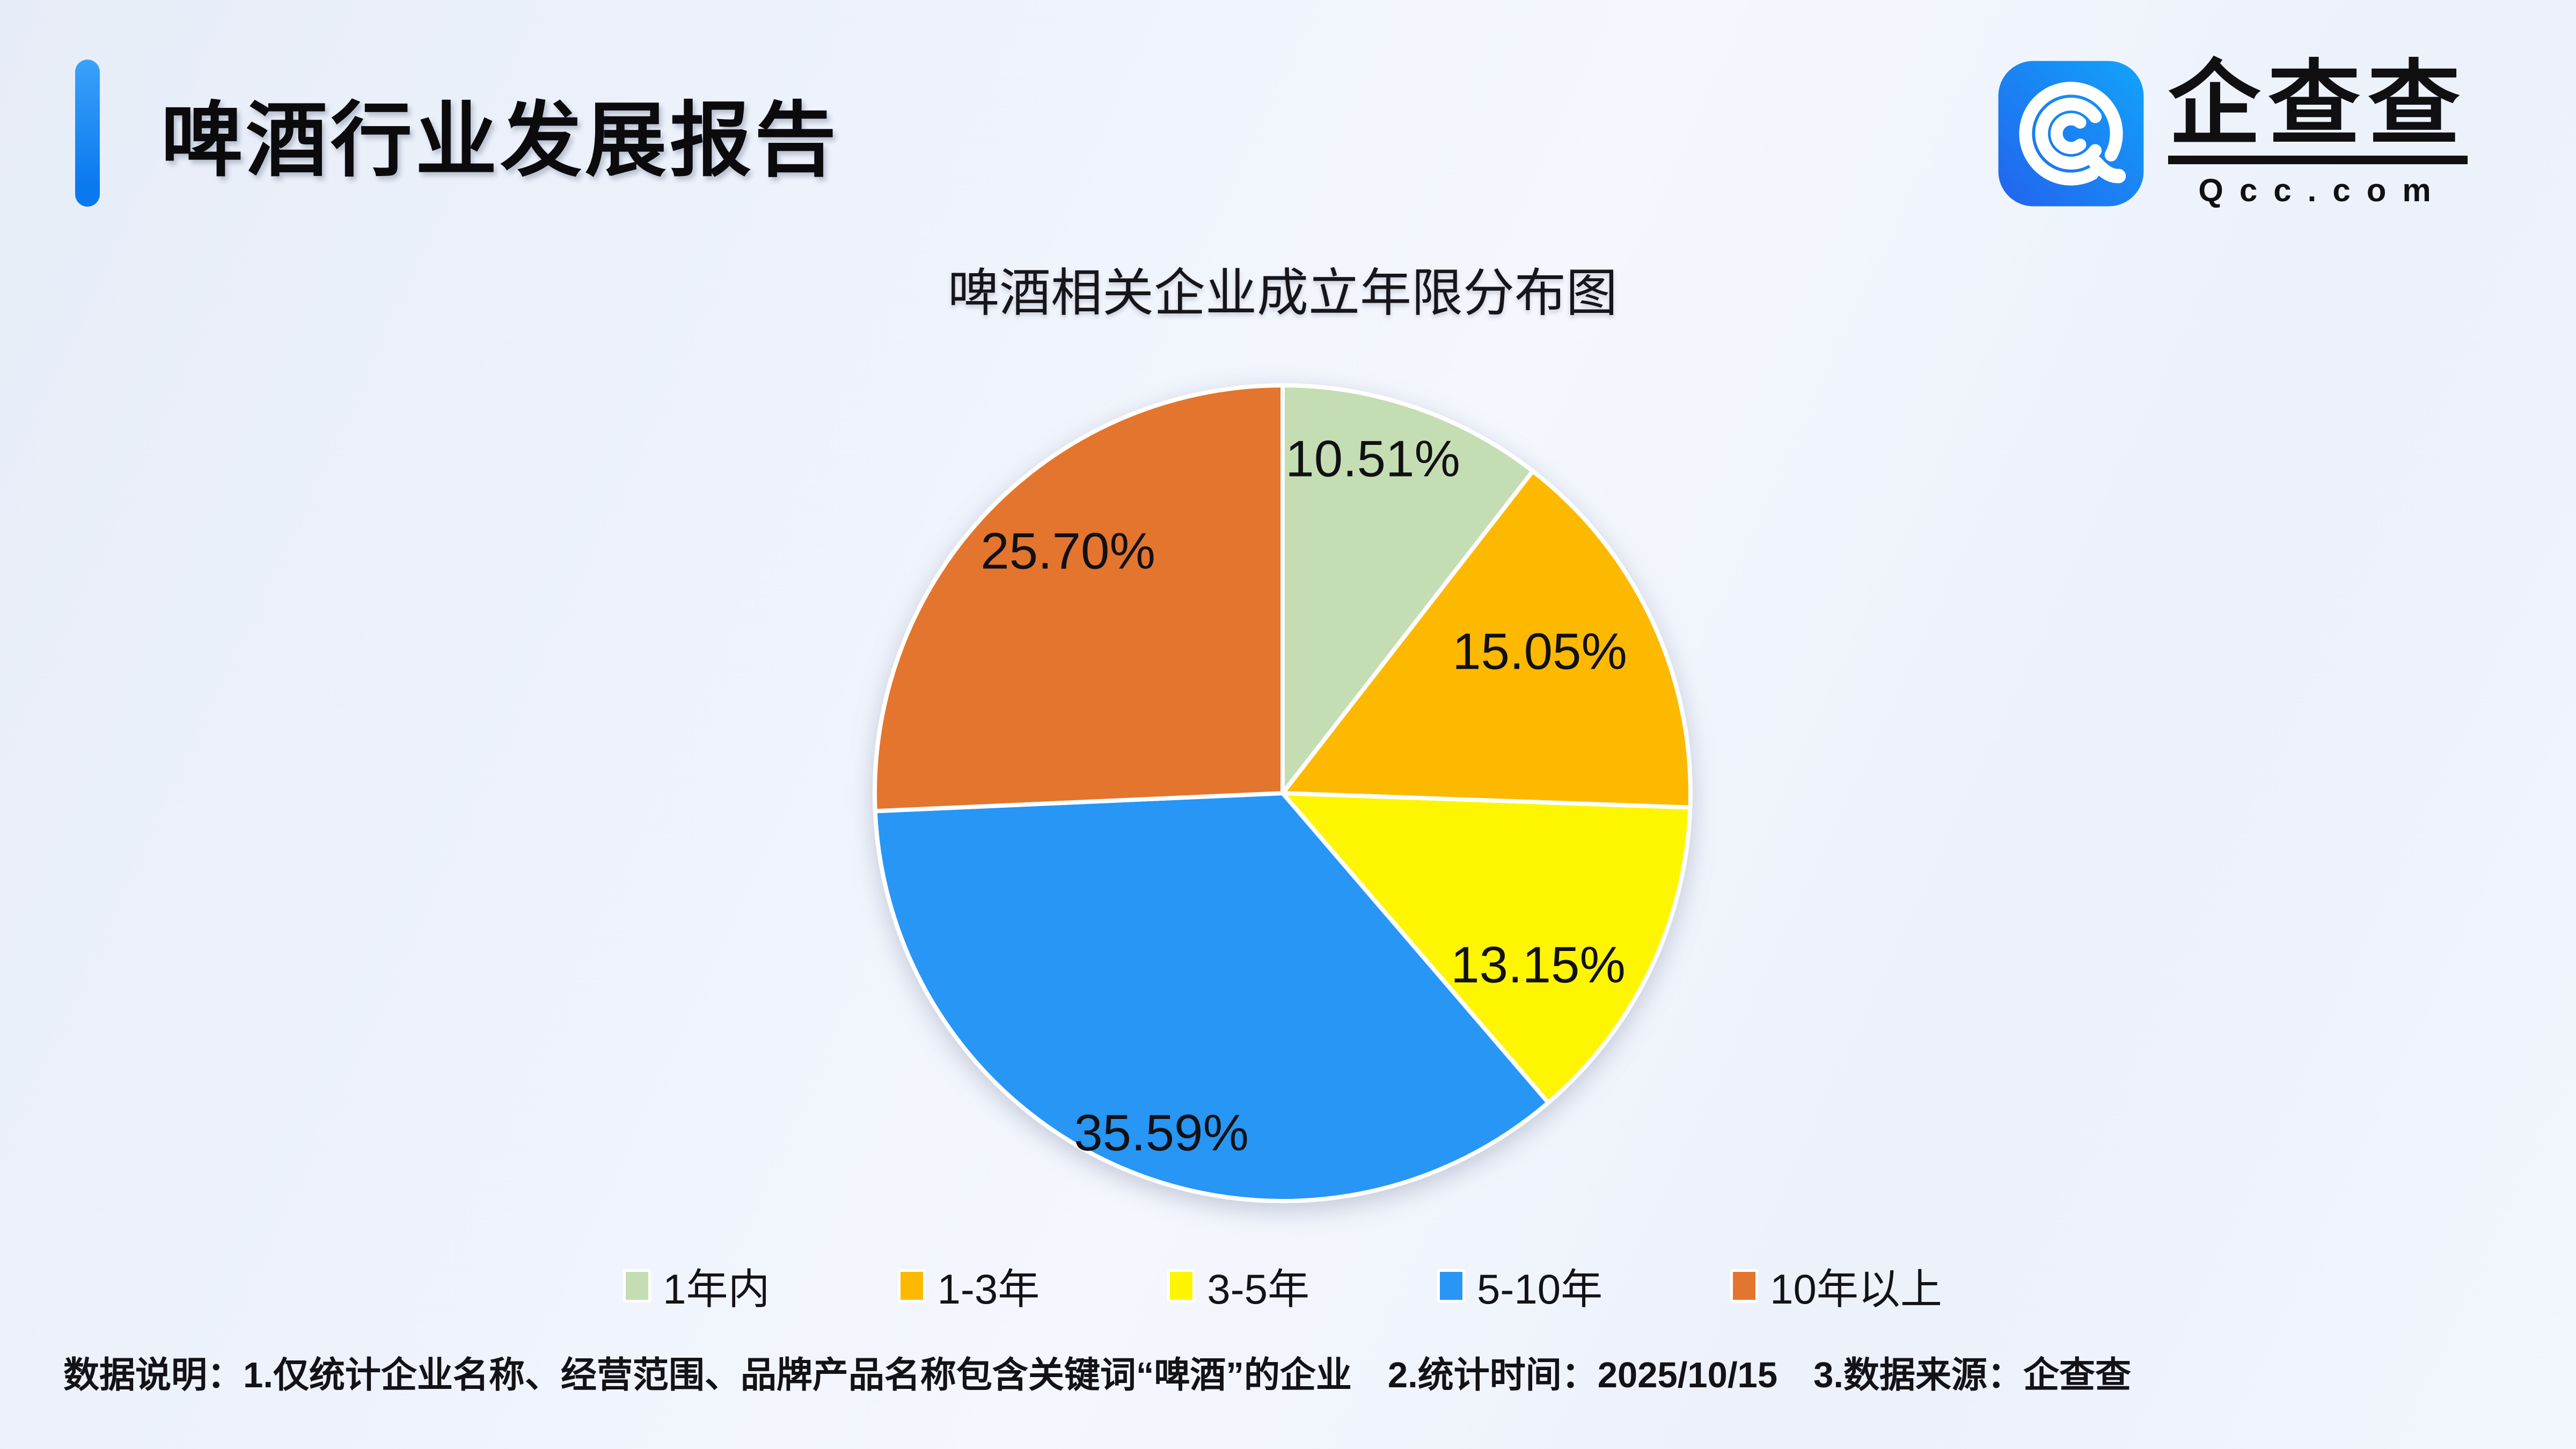  I want to click on chart-legend: 1年内 1-3年 3-5年 5-10年 10年以上, so click(1282, 1286).